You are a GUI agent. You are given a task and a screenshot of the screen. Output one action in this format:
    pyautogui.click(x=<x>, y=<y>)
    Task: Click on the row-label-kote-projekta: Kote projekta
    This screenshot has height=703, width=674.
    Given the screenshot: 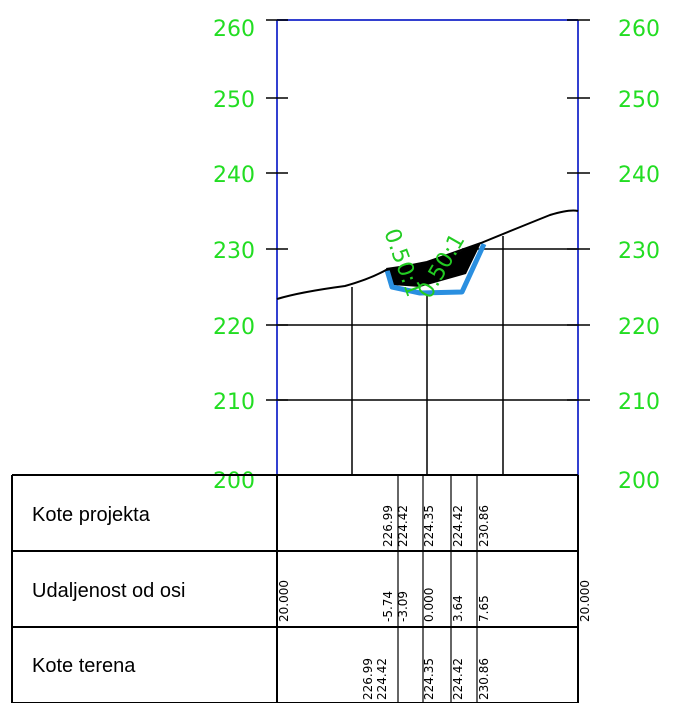 What is the action you would take?
    pyautogui.click(x=91, y=515)
    